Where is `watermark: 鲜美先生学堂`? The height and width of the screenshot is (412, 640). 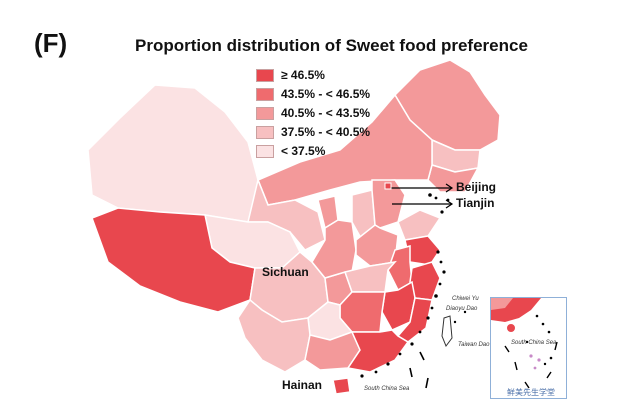
watermark: 鲜美先生学堂 is located at coordinates (531, 392).